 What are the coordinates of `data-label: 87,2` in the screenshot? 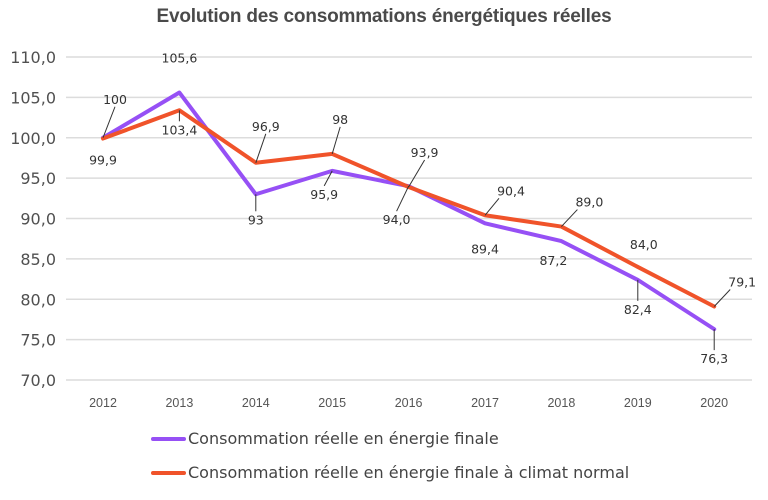 It's located at (553, 260).